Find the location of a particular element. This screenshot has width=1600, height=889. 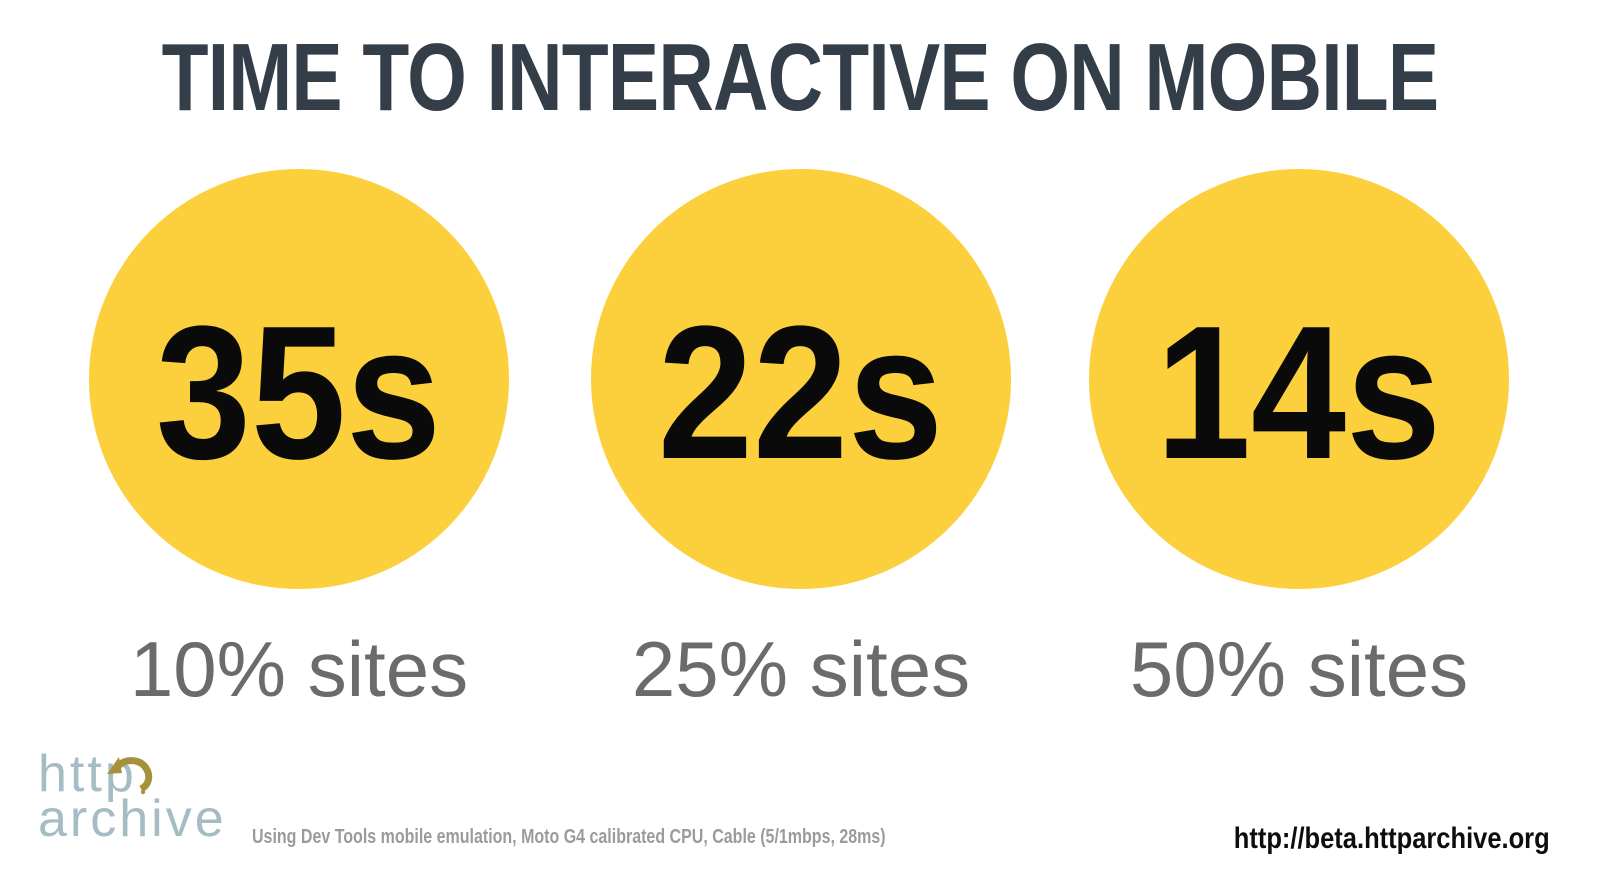

page-title: TIME TO INTERACTIVE ON MOBILE is located at coordinates (800, 77).